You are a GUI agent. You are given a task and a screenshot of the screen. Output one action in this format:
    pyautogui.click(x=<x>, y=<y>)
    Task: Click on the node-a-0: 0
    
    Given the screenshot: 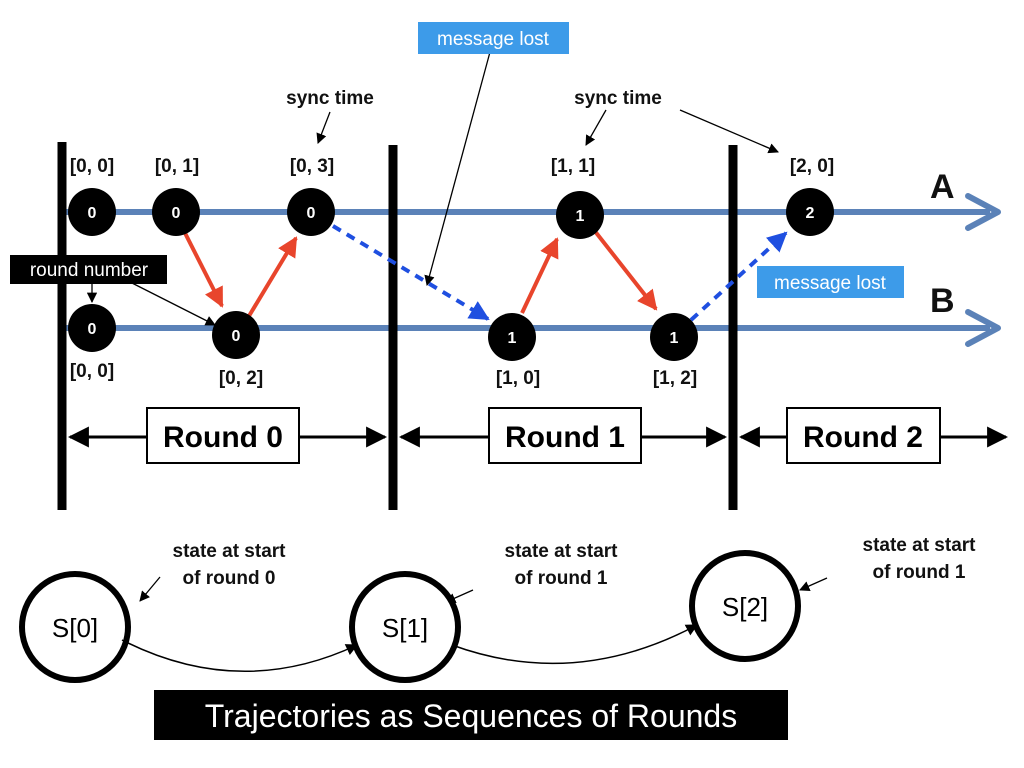 What is the action you would take?
    pyautogui.click(x=92, y=212)
    